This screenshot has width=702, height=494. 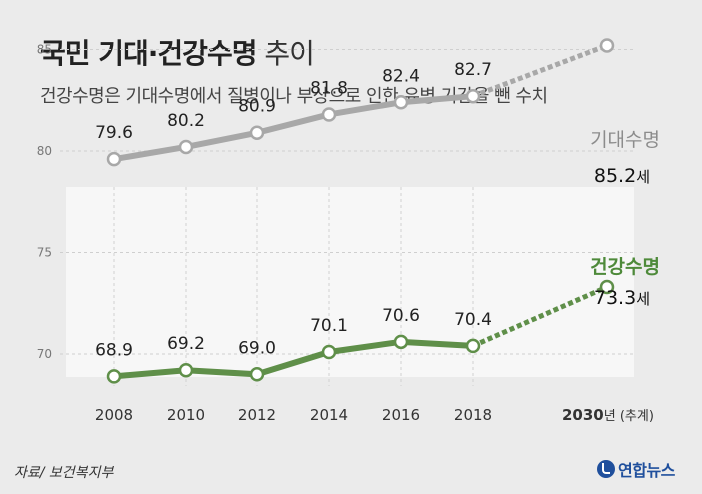 I want to click on page-title: 국민 기대·건강수명 추이, so click(x=177, y=52).